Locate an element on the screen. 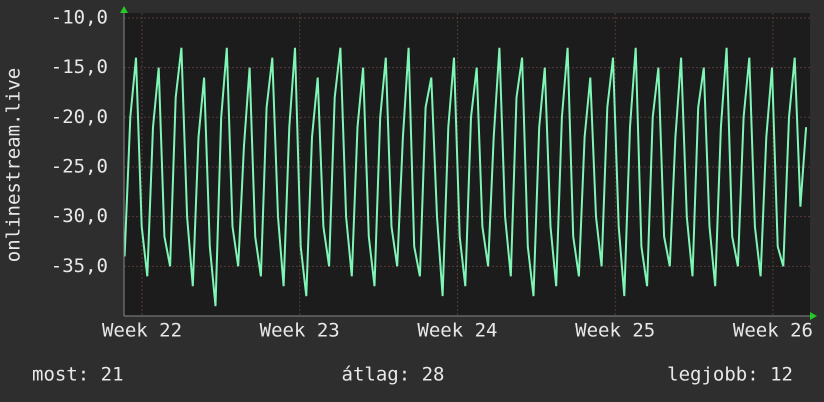  footer-average: átlag: 28 is located at coordinates (393, 375).